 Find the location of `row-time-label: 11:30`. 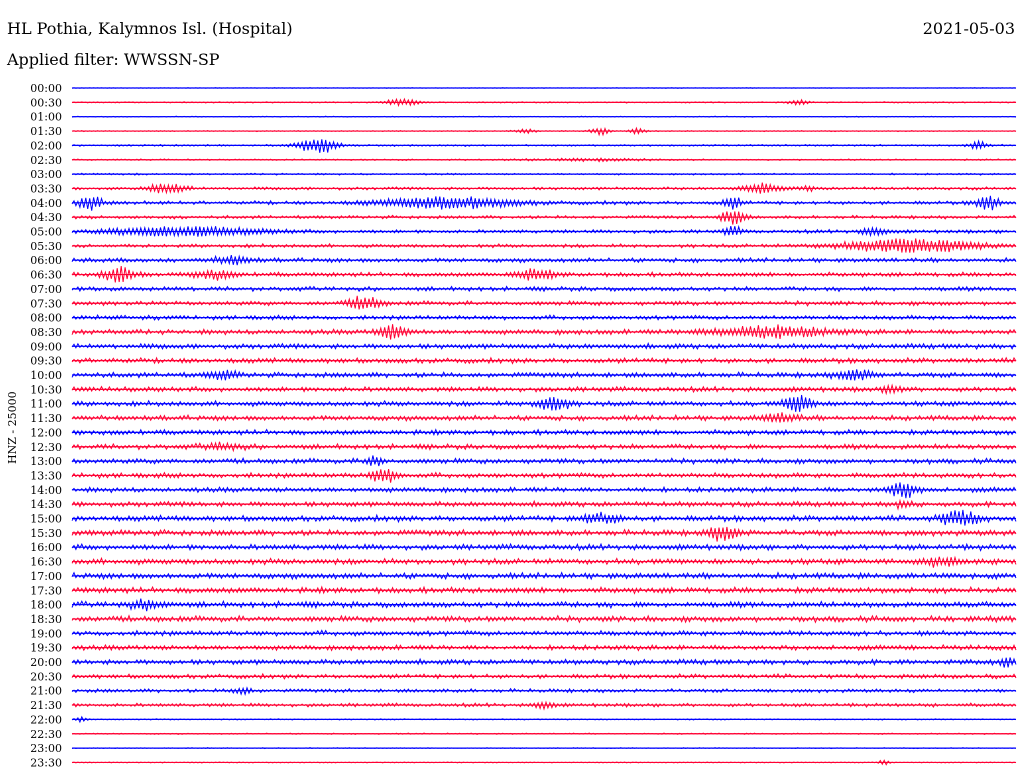

row-time-label: 11:30 is located at coordinates (46, 418).